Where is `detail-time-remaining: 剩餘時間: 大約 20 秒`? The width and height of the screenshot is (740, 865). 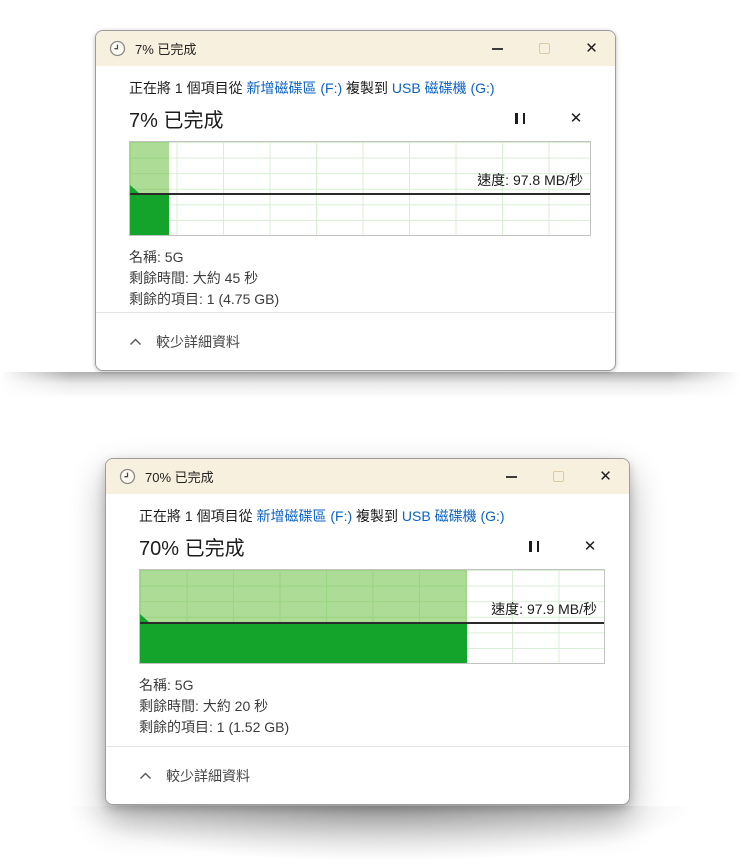 detail-time-remaining: 剩餘時間: 大約 20 秒 is located at coordinates (204, 706).